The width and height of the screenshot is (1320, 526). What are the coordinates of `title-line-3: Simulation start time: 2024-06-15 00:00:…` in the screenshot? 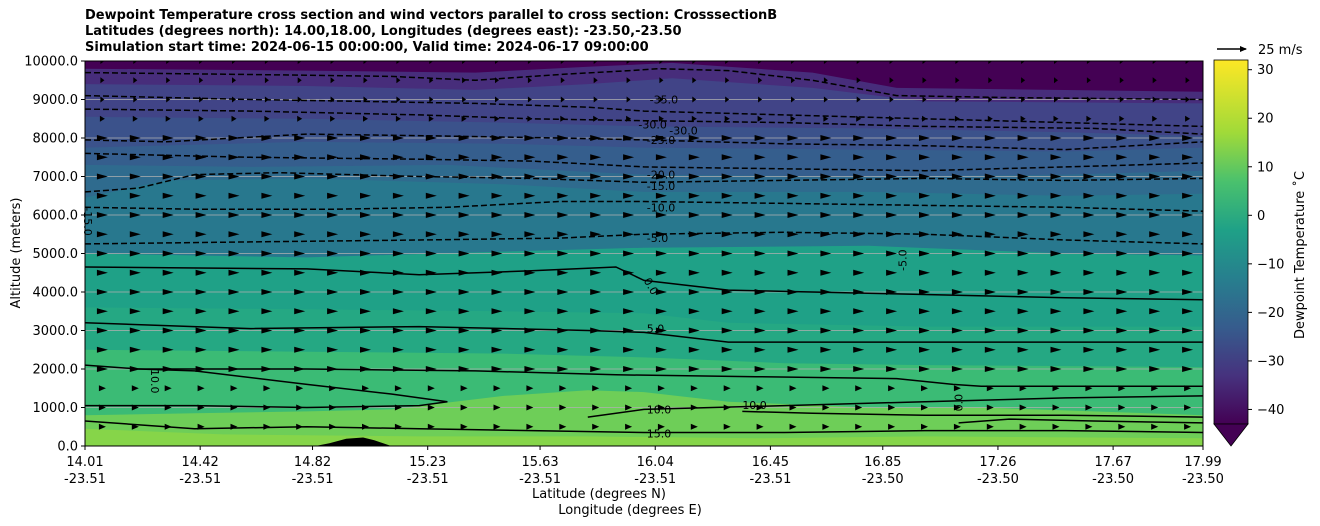 It's located at (367, 47).